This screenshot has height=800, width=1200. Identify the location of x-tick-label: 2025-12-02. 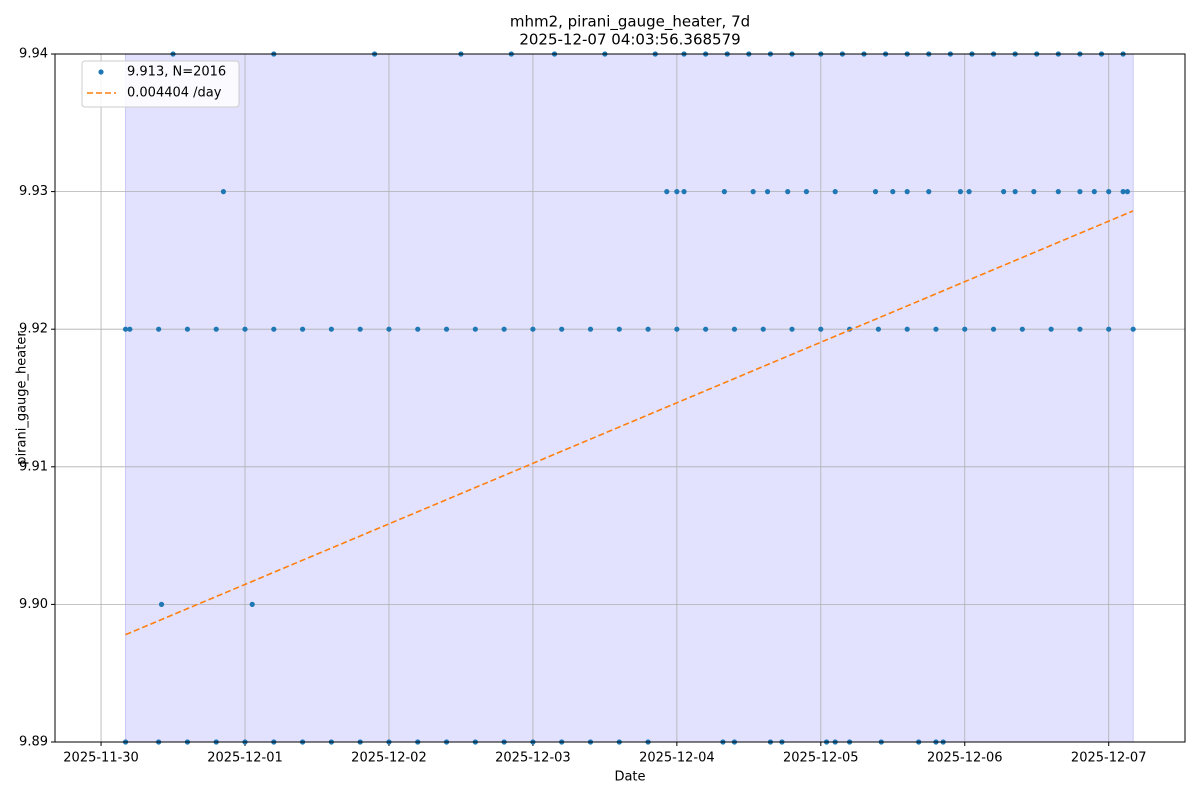
(389, 758).